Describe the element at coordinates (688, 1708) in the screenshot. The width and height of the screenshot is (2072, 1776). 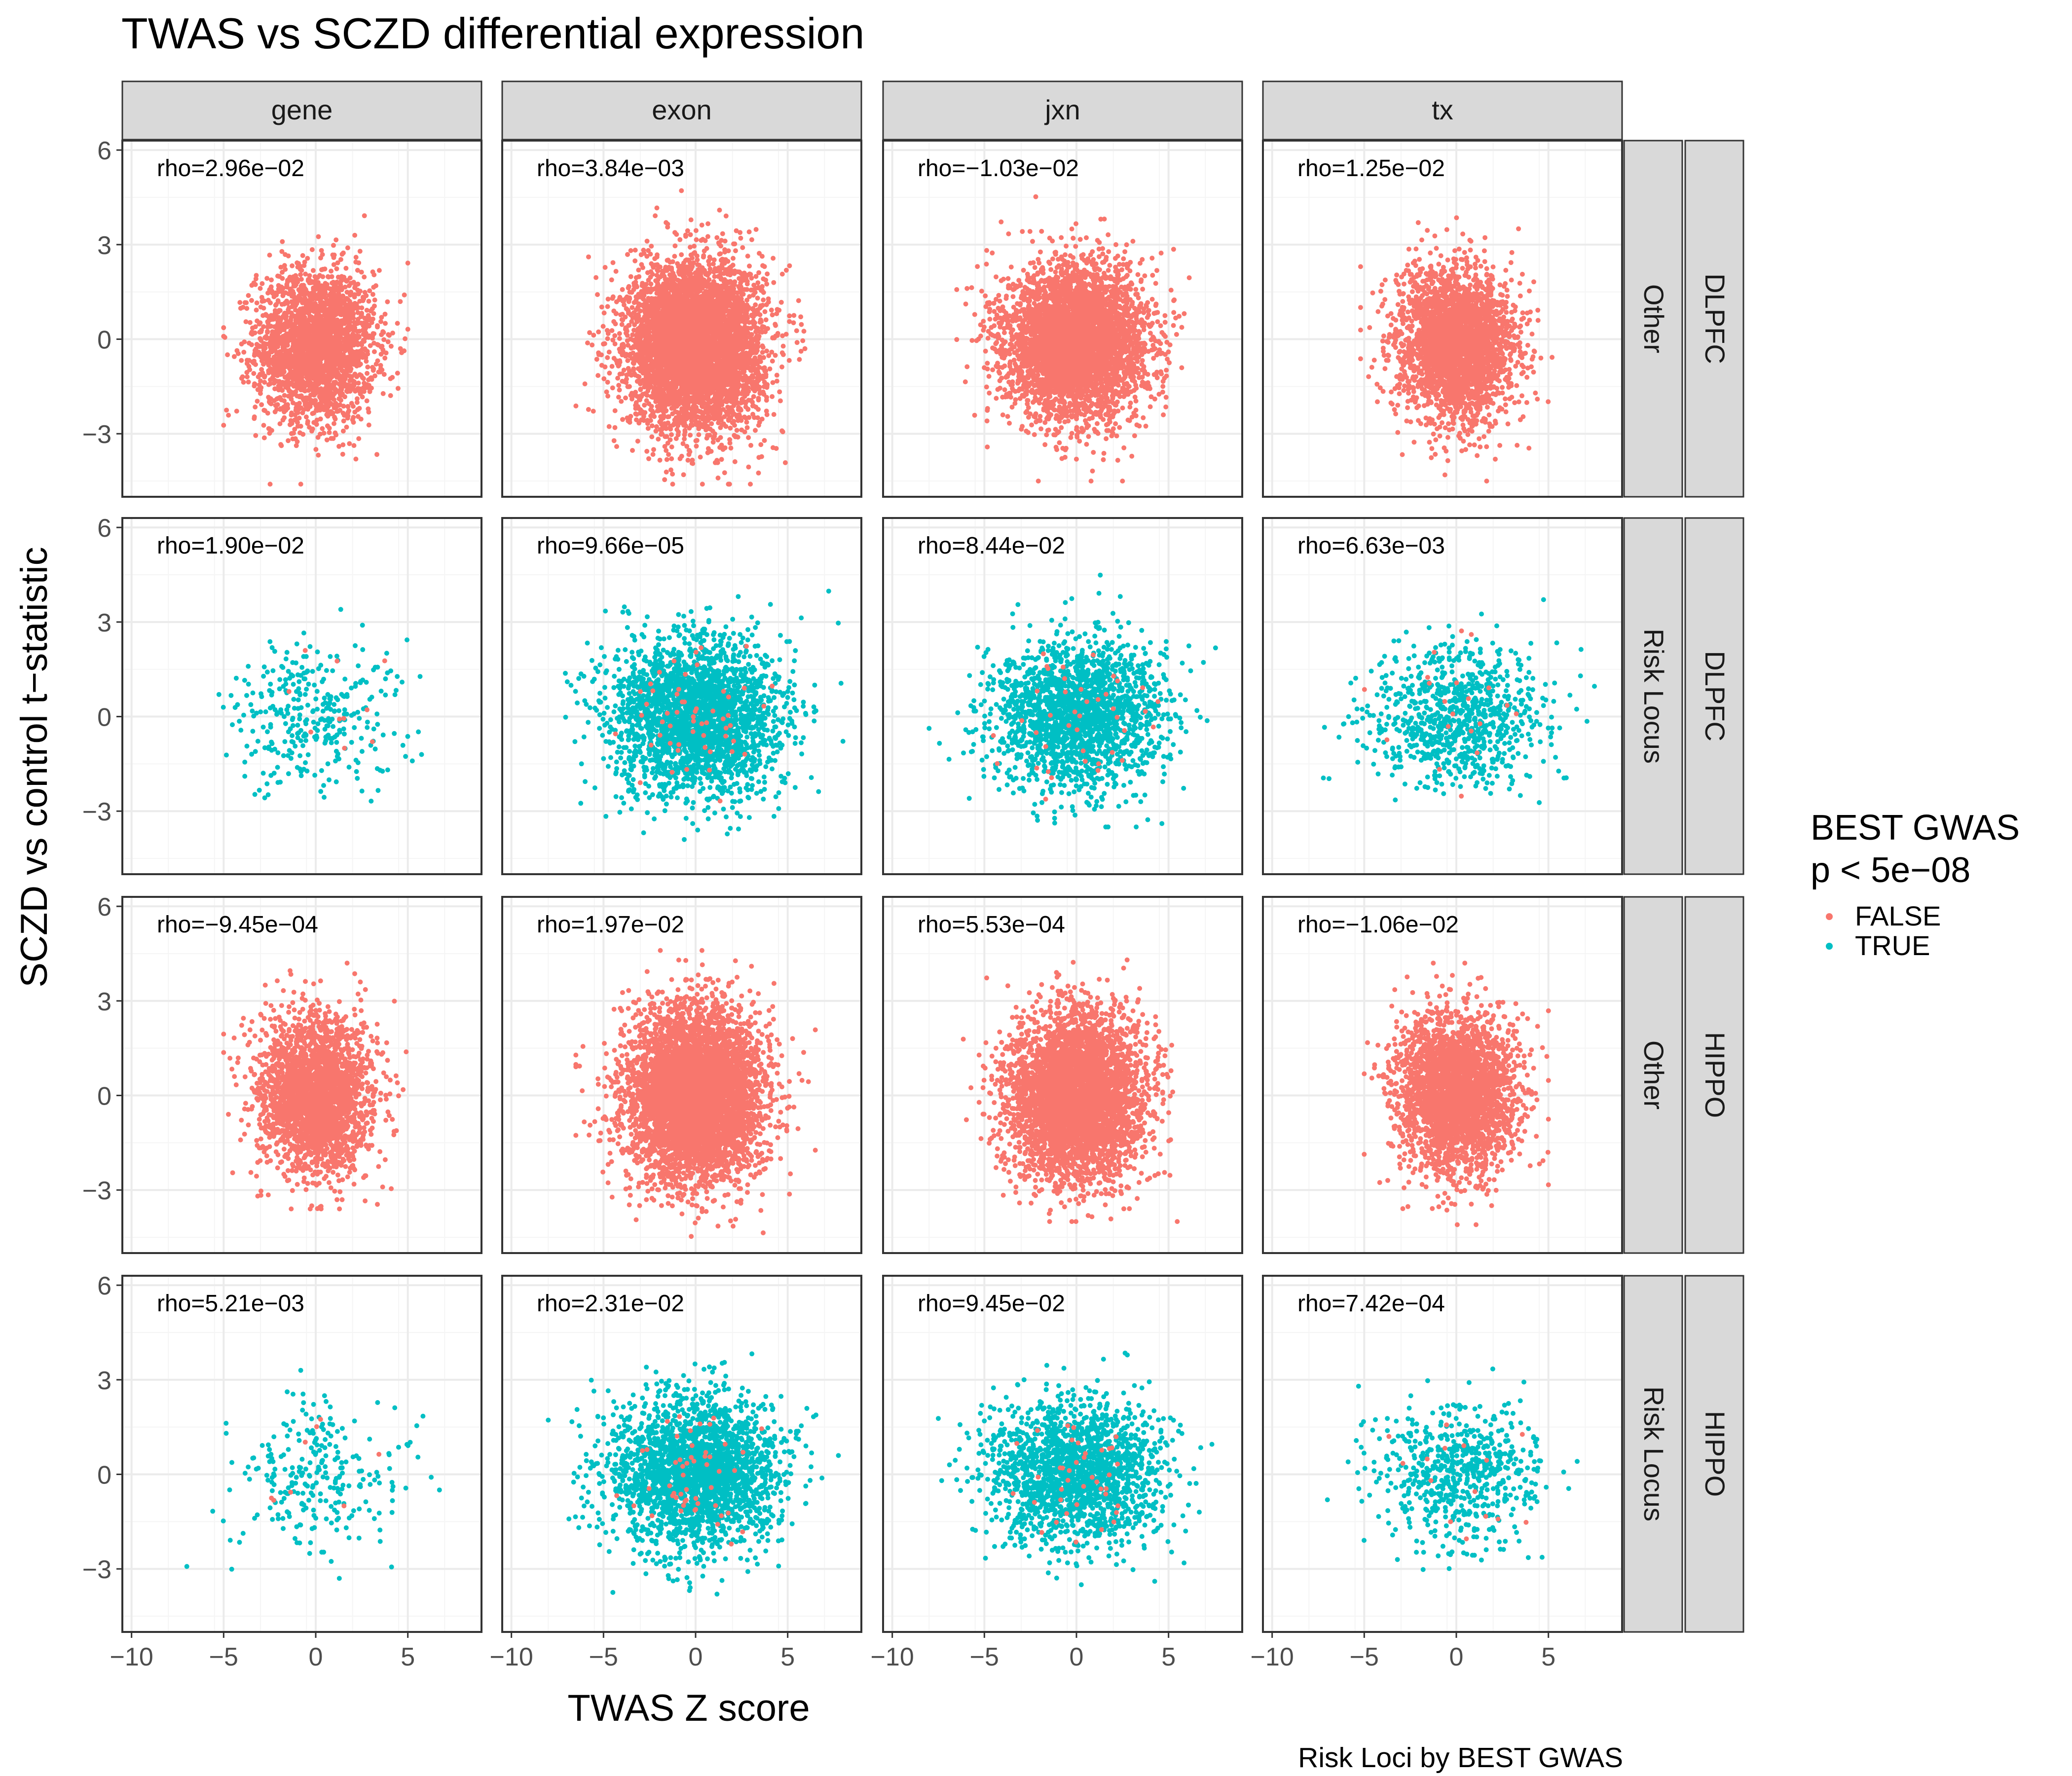
I see `x-axis-title: TWAS Z score` at that location.